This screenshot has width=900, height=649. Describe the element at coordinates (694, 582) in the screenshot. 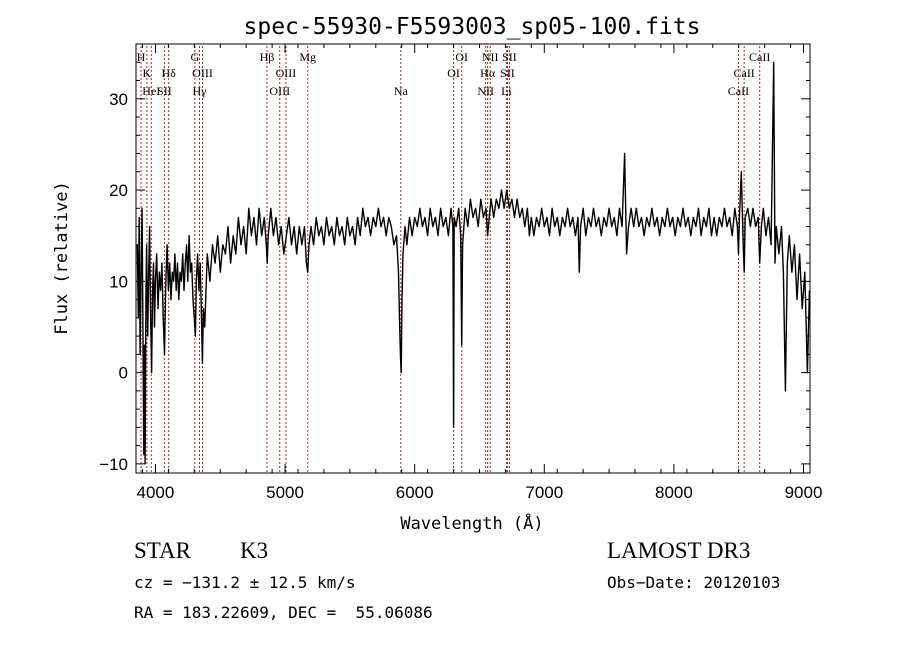

I see `observation-date: Obs−Date: 20120103` at that location.